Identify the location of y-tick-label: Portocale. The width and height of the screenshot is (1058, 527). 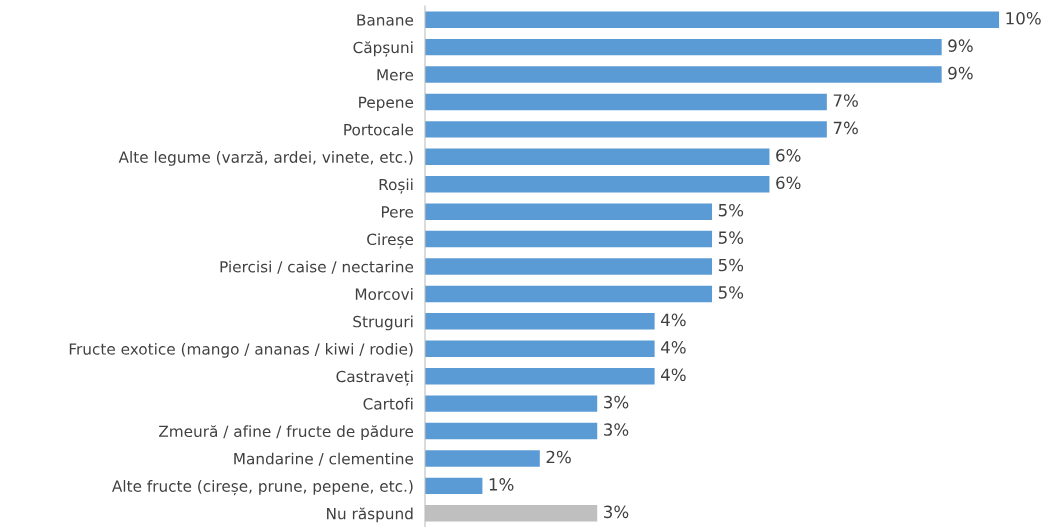
(379, 129).